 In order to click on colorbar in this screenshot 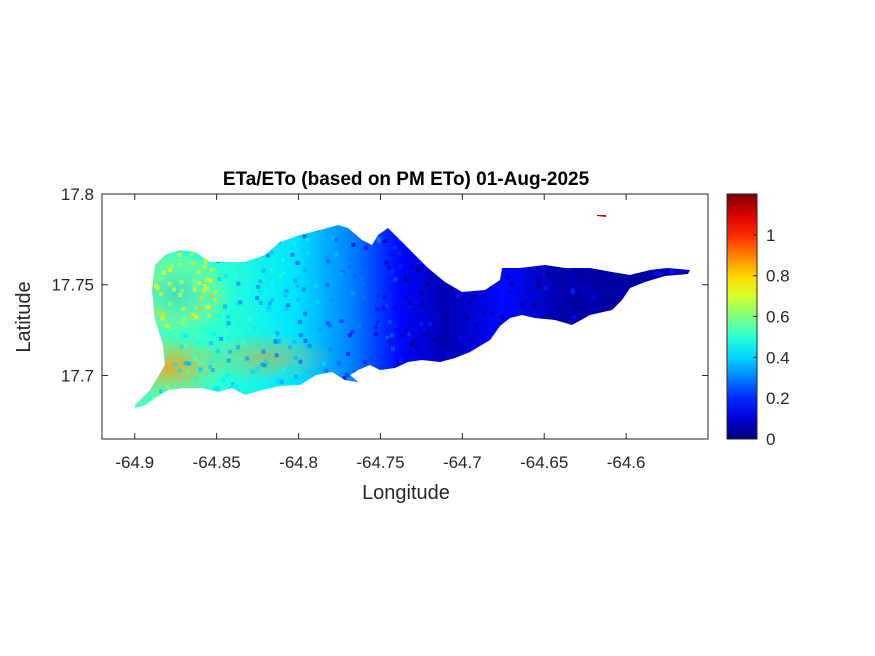, I will do `click(742, 316)`.